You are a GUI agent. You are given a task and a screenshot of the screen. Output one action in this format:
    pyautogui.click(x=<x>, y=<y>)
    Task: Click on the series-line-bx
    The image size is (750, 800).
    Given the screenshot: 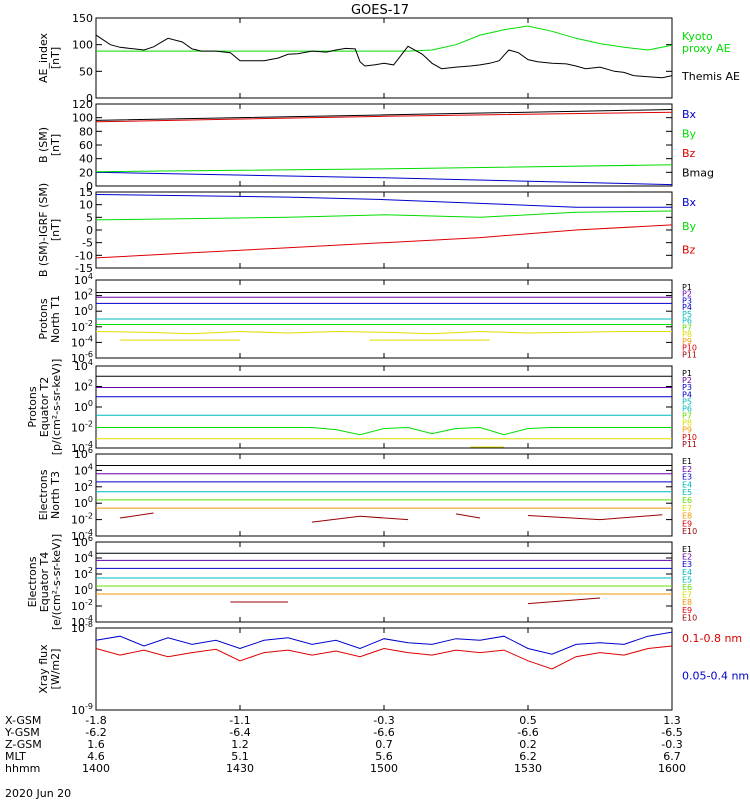 What is the action you would take?
    pyautogui.click(x=384, y=178)
    